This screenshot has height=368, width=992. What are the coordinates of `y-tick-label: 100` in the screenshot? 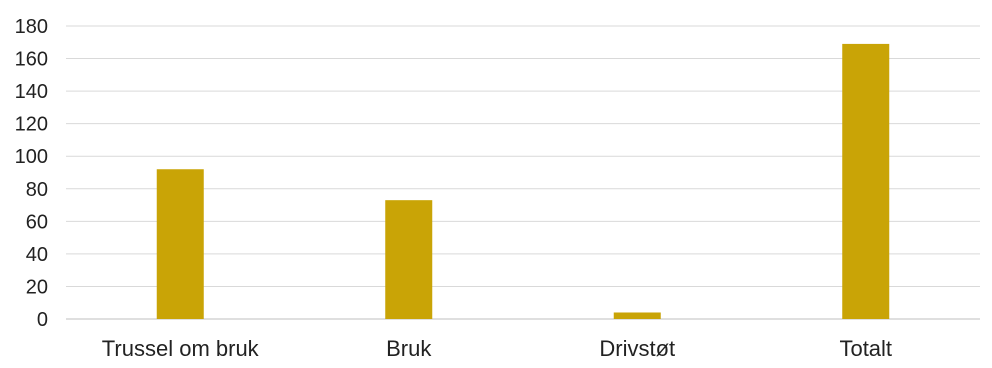 It's located at (31, 157).